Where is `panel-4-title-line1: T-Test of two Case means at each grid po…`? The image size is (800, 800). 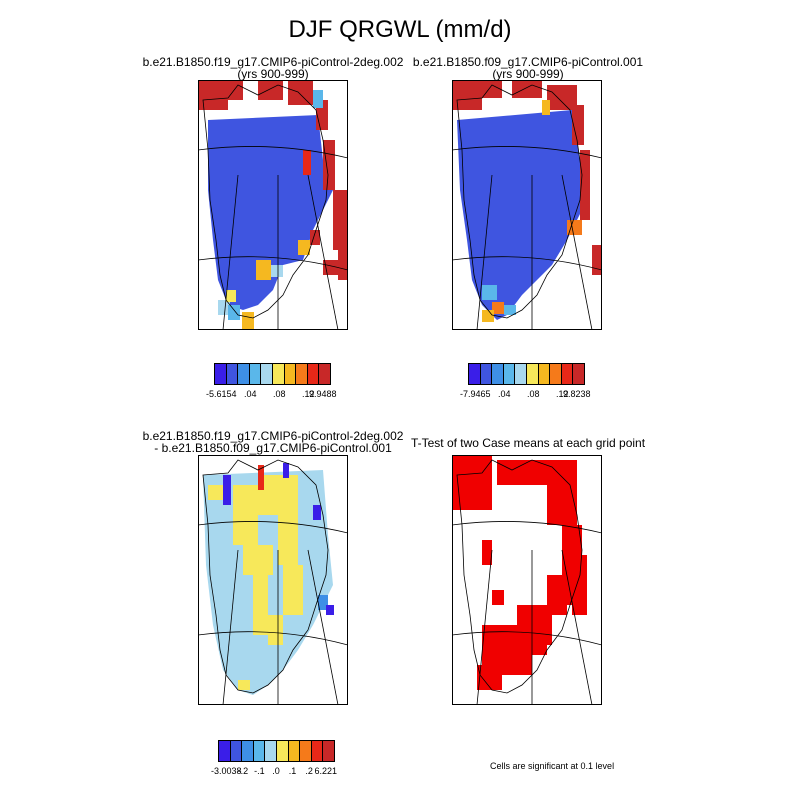 panel-4-title-line1: T-Test of two Case means at each grid po… is located at coordinates (528, 443).